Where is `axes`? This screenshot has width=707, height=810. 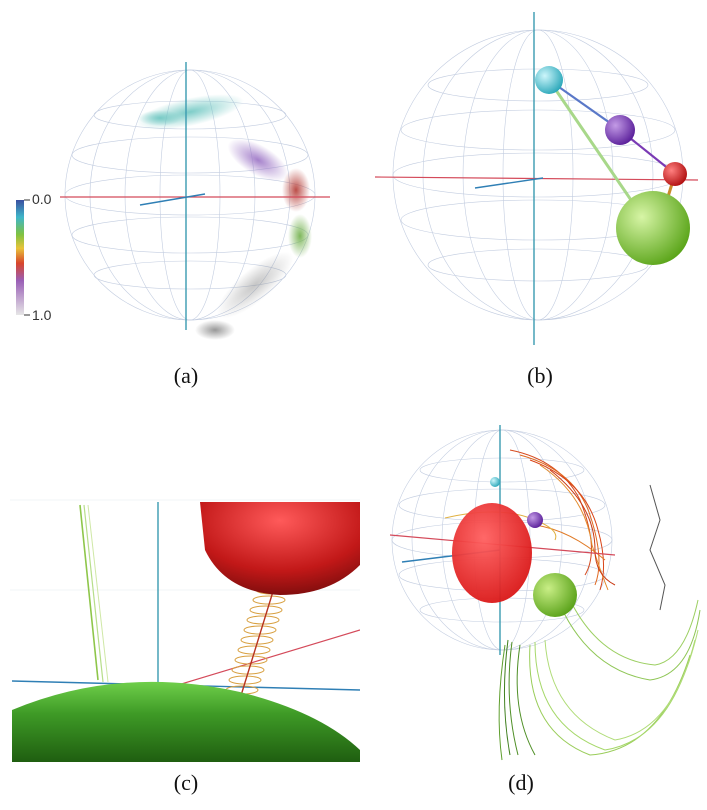
axes is located at coordinates (195, 196).